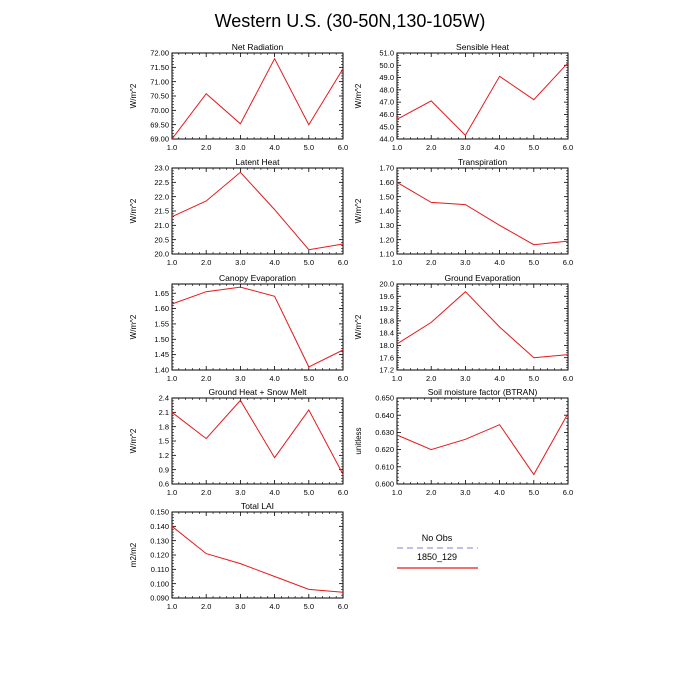 Image resolution: width=700 pixels, height=700 pixels. What do you see at coordinates (386, 239) in the screenshot?
I see `y-tick-label: 1.20` at bounding box center [386, 239].